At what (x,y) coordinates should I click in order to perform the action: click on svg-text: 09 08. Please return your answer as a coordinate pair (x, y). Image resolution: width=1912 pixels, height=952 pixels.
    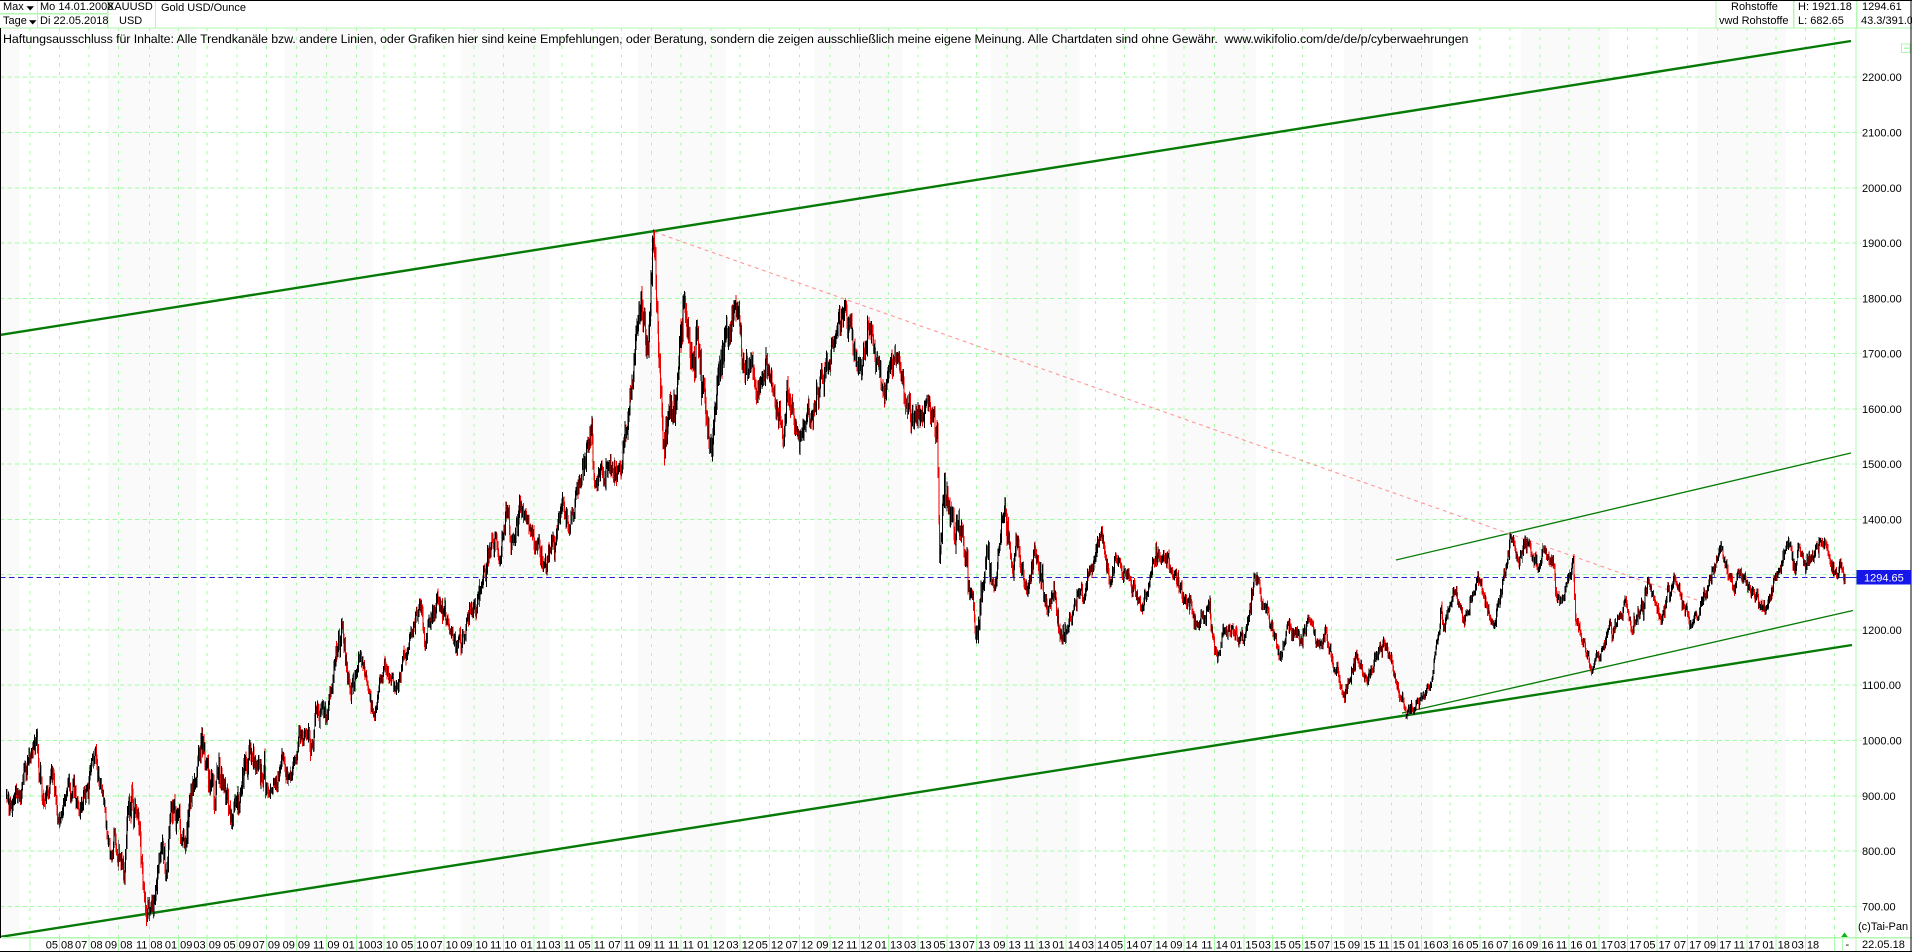
    Looking at the image, I should click on (119, 946).